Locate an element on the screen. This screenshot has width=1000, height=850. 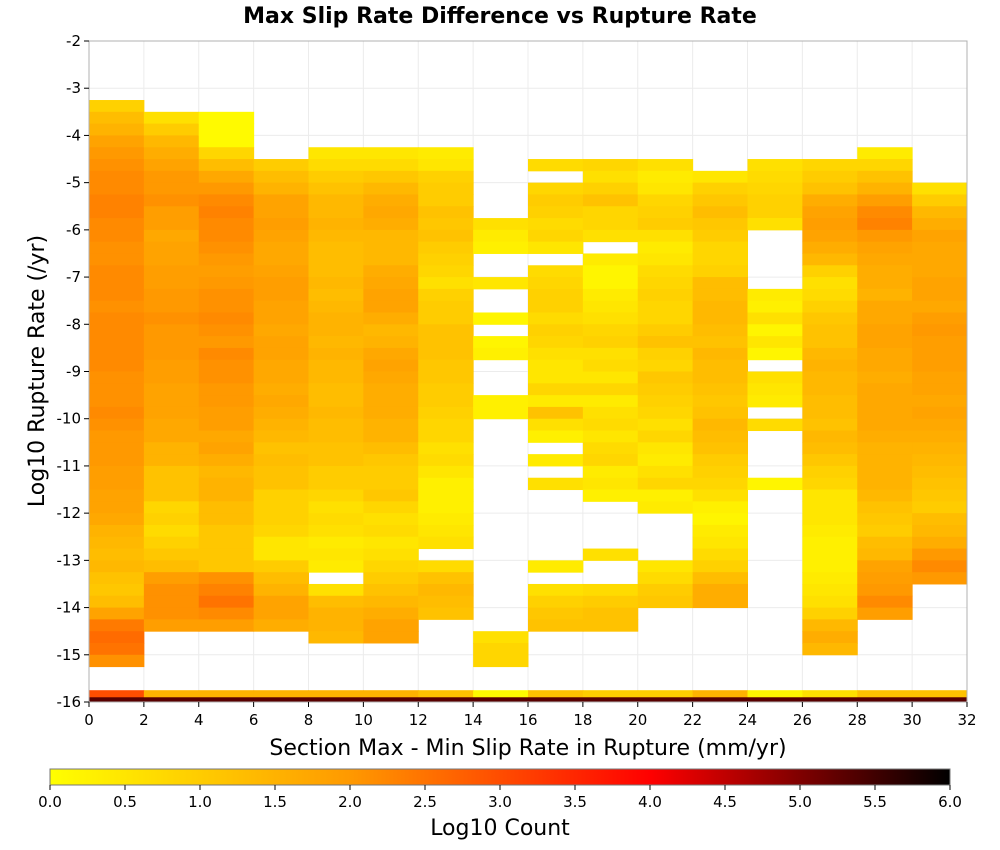
x-tick-label: 16 is located at coordinates (527, 720).